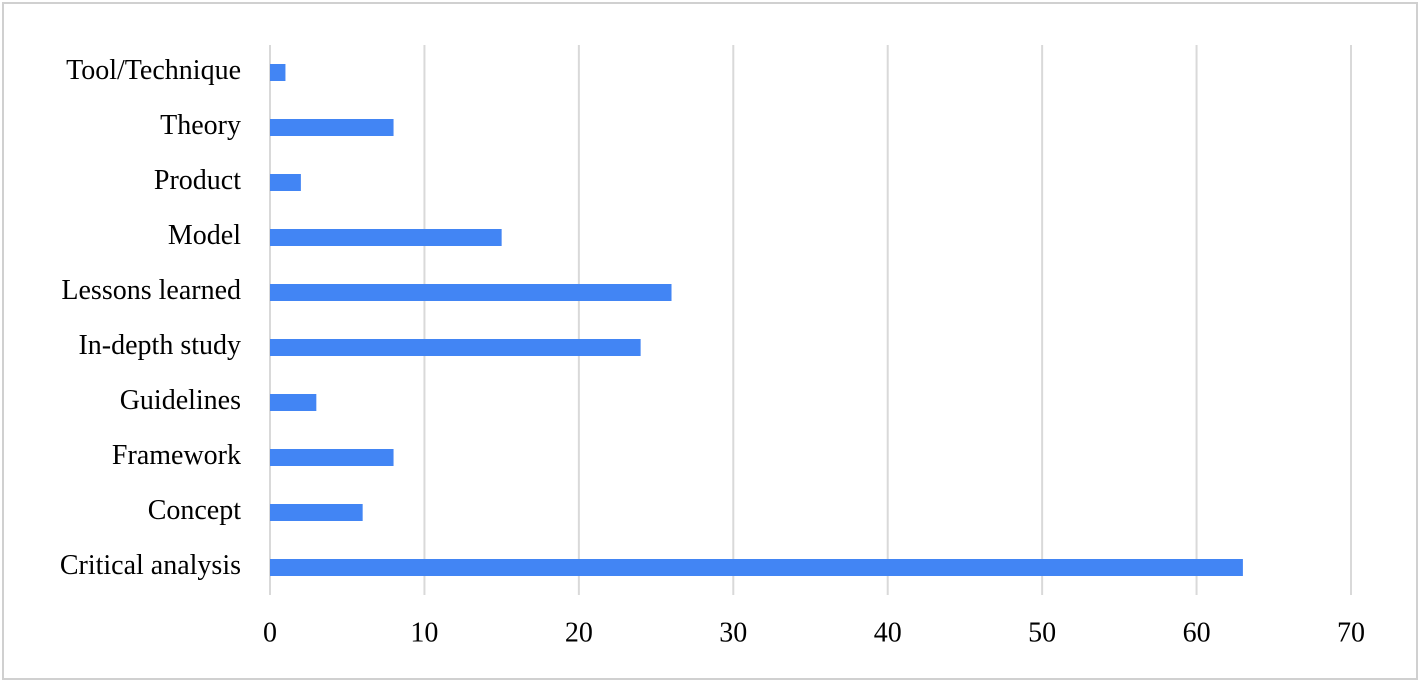  Describe the element at coordinates (1042, 632) in the screenshot. I see `x-tick-label: 50` at that location.